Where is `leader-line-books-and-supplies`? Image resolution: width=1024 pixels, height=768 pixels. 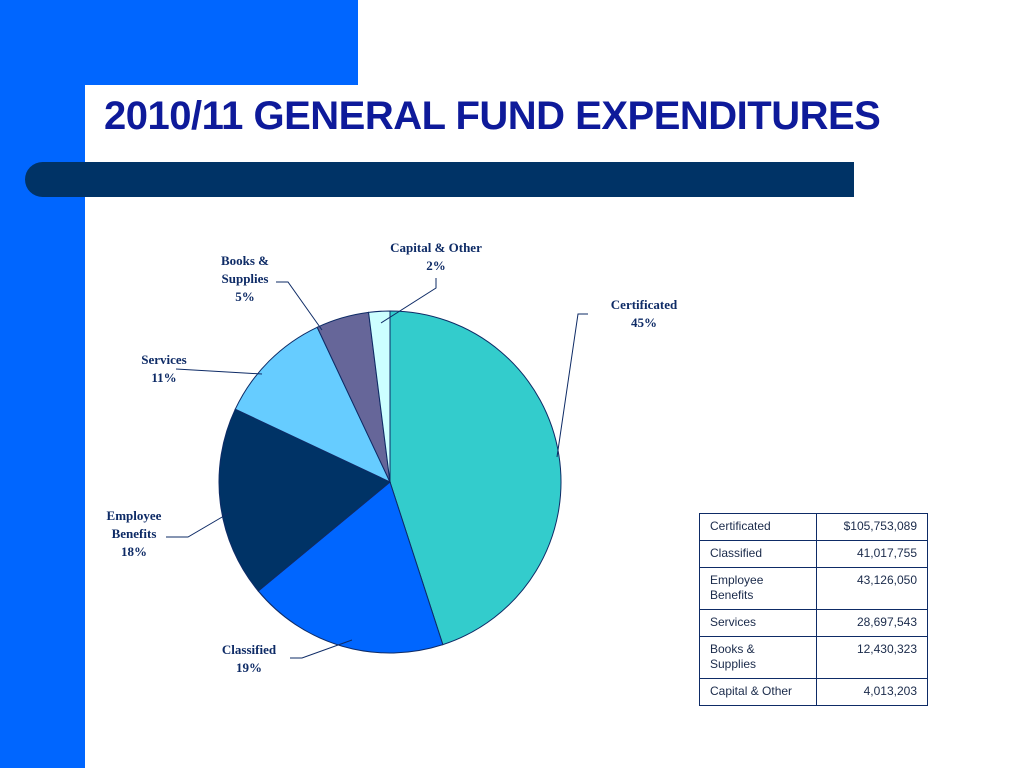 leader-line-books-and-supplies is located at coordinates (299, 306).